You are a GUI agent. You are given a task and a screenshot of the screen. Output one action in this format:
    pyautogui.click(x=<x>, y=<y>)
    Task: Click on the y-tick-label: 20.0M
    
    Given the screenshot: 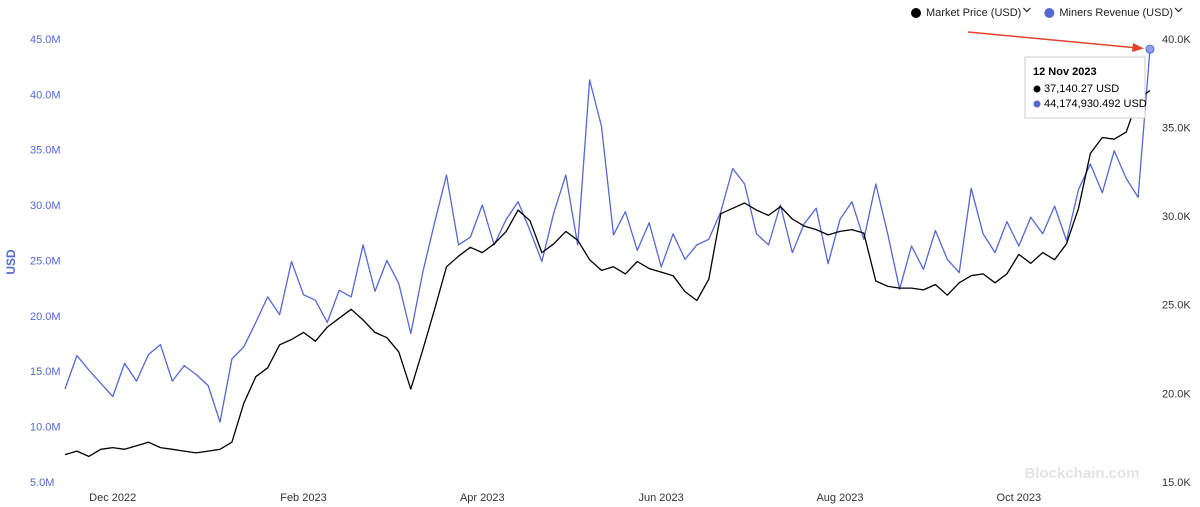 What is the action you would take?
    pyautogui.click(x=45, y=317)
    